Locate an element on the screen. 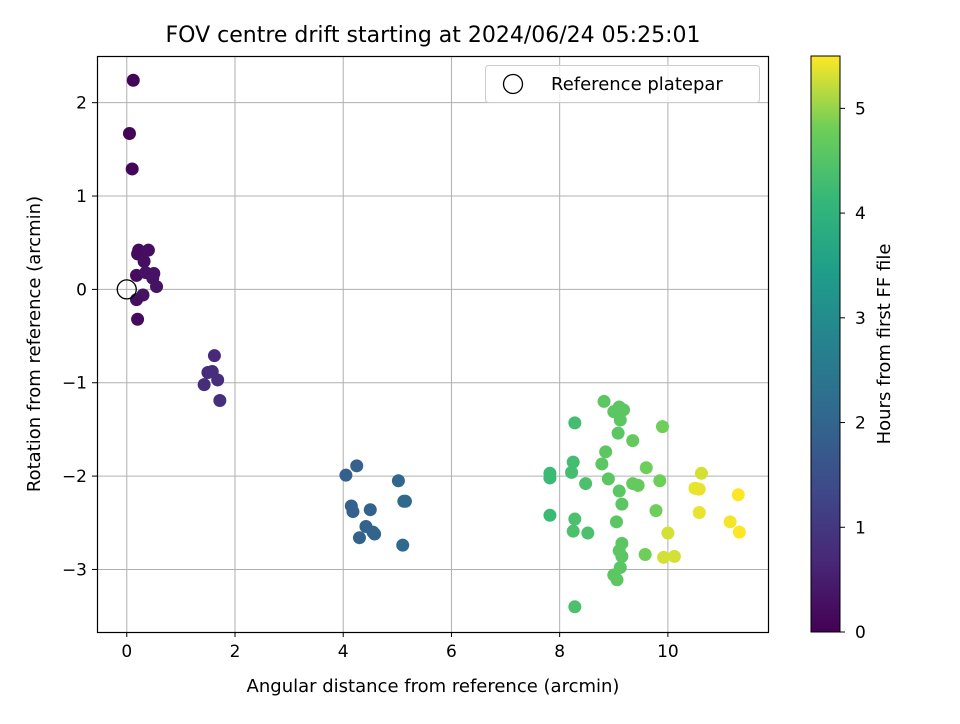 This screenshot has height=724, width=960. x-tick-label: 0 is located at coordinates (126, 652).